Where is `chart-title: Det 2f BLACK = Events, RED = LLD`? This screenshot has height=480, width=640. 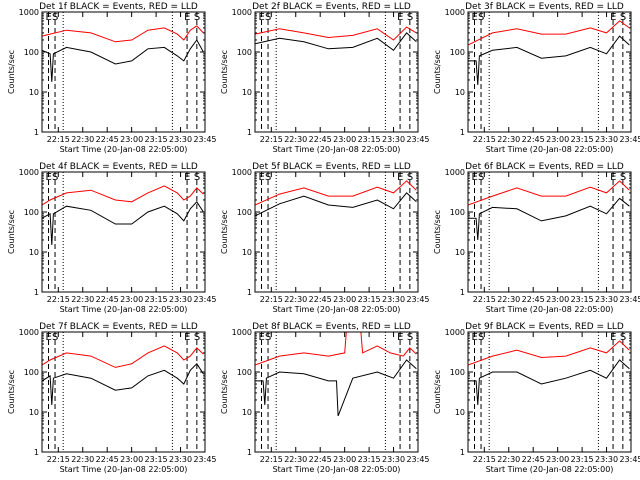 chart-title: Det 2f BLACK = Events, RED = LLD is located at coordinates (331, 7).